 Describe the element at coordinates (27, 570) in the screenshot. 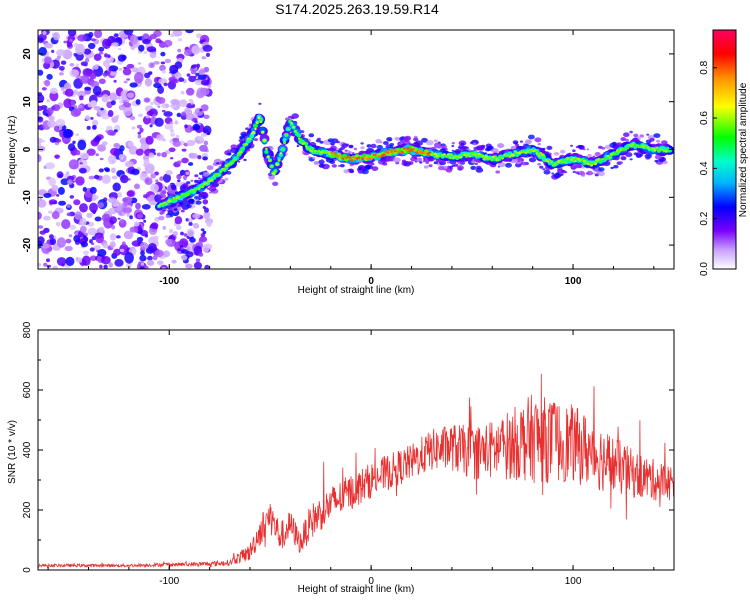

I see `y-tick-label: 0` at that location.